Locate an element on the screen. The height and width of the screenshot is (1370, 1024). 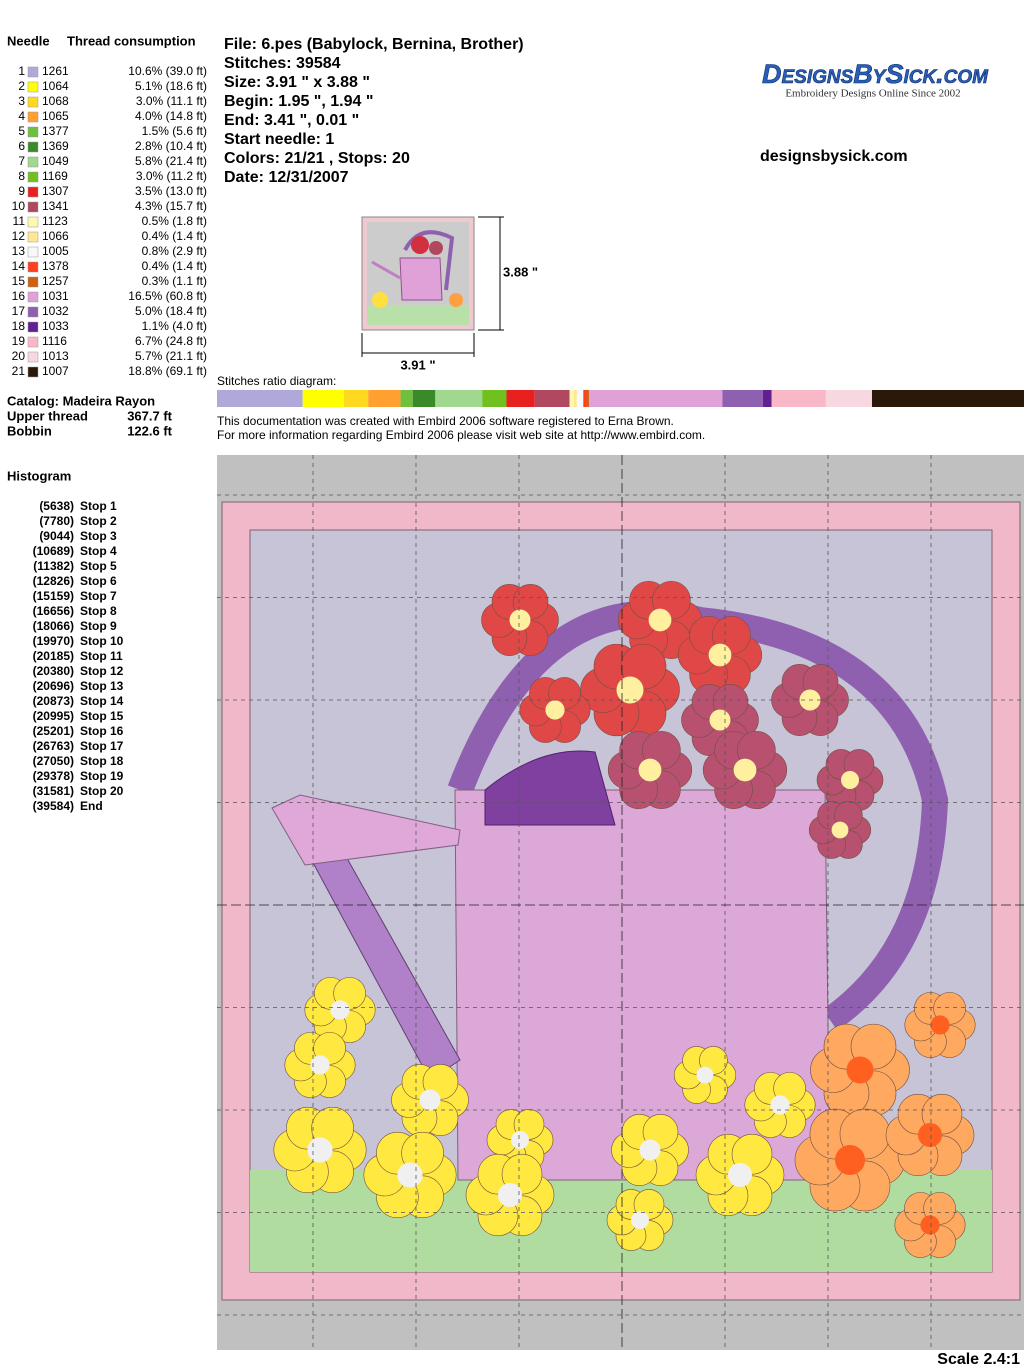
stop-count: (29378) is located at coordinates (53, 776).